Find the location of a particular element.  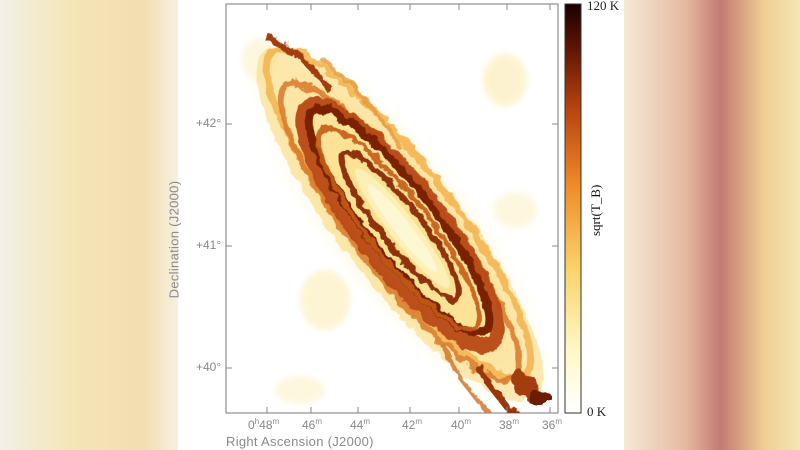

x-tick-label: 44m is located at coordinates (360, 424).